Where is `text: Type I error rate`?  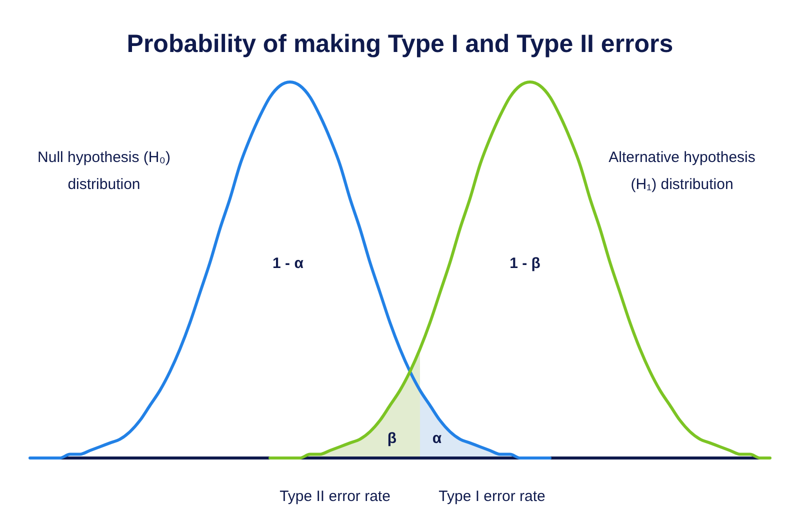 text: Type I error rate is located at coordinates (492, 496).